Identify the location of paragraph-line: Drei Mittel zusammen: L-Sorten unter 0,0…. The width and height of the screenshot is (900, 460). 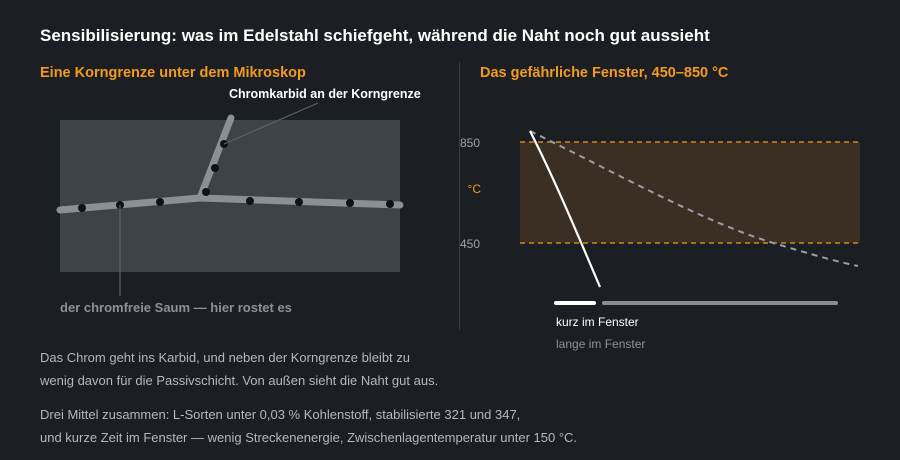
(280, 414).